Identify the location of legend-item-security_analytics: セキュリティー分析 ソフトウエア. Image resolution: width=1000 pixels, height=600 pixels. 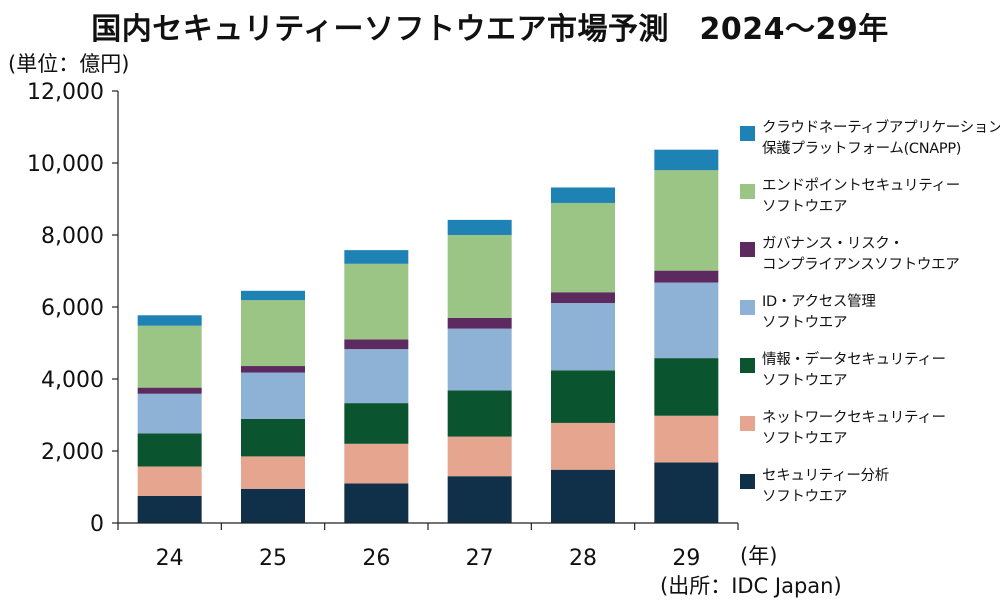
(869, 495).